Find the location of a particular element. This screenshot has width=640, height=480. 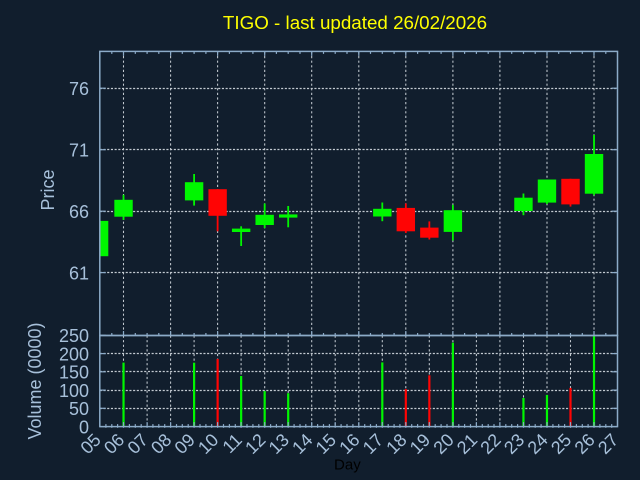

svg-text: 50 is located at coordinates (79, 409).